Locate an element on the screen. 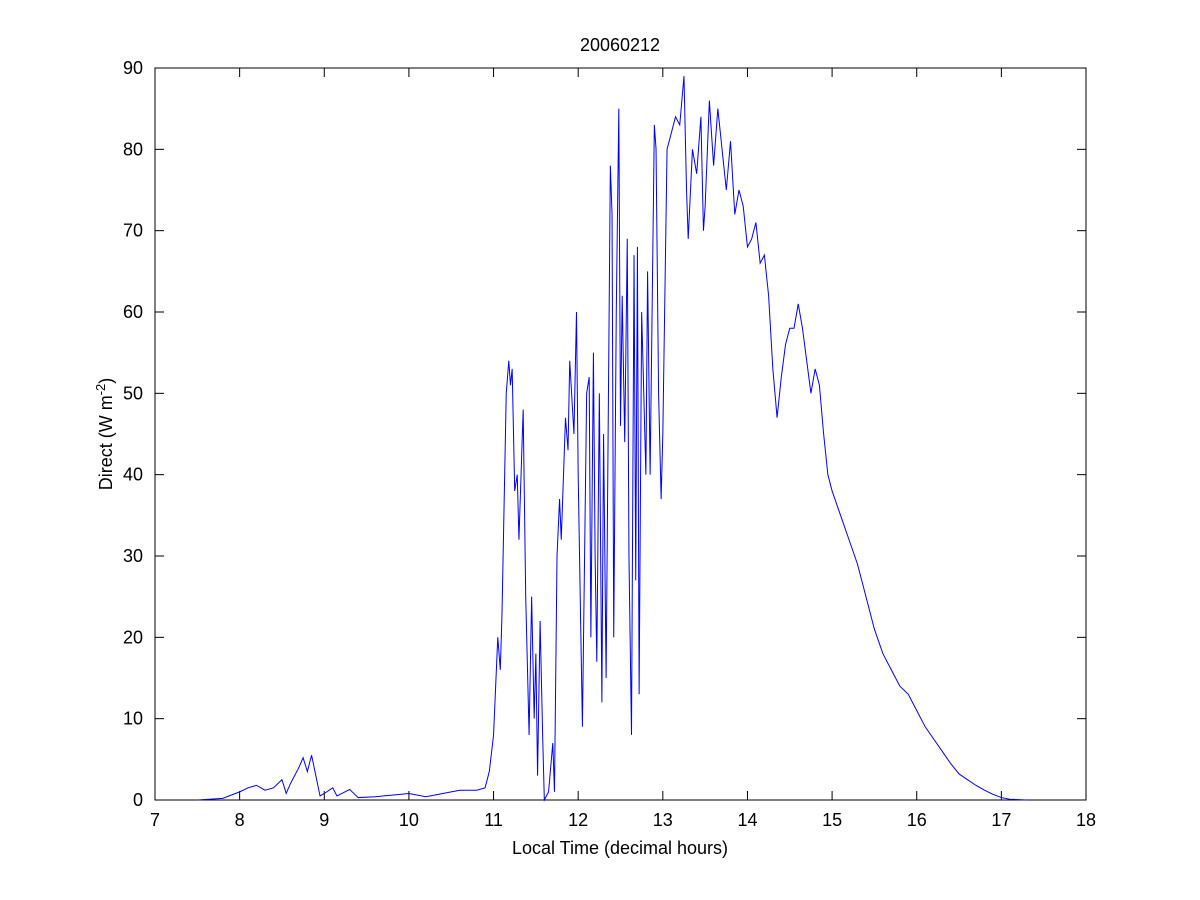  x-tick-label: 14 is located at coordinates (747, 820).